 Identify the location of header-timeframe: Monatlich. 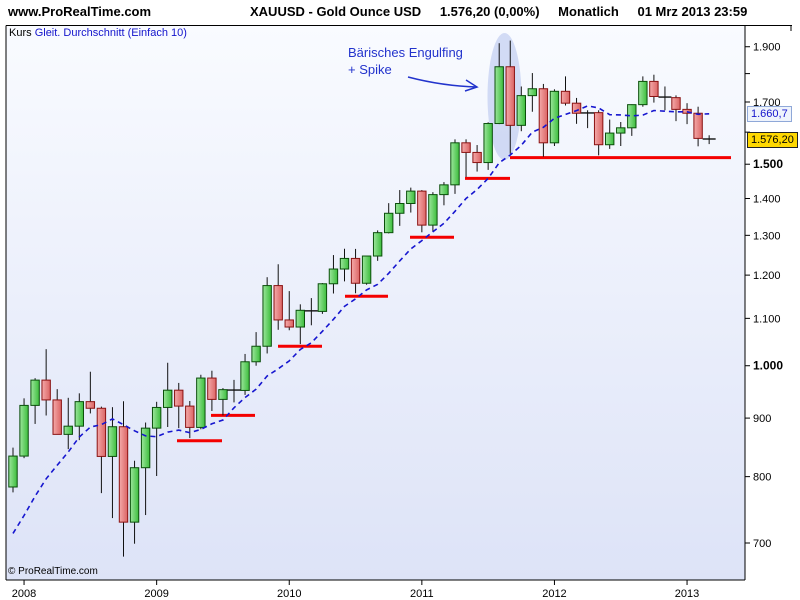
(588, 11).